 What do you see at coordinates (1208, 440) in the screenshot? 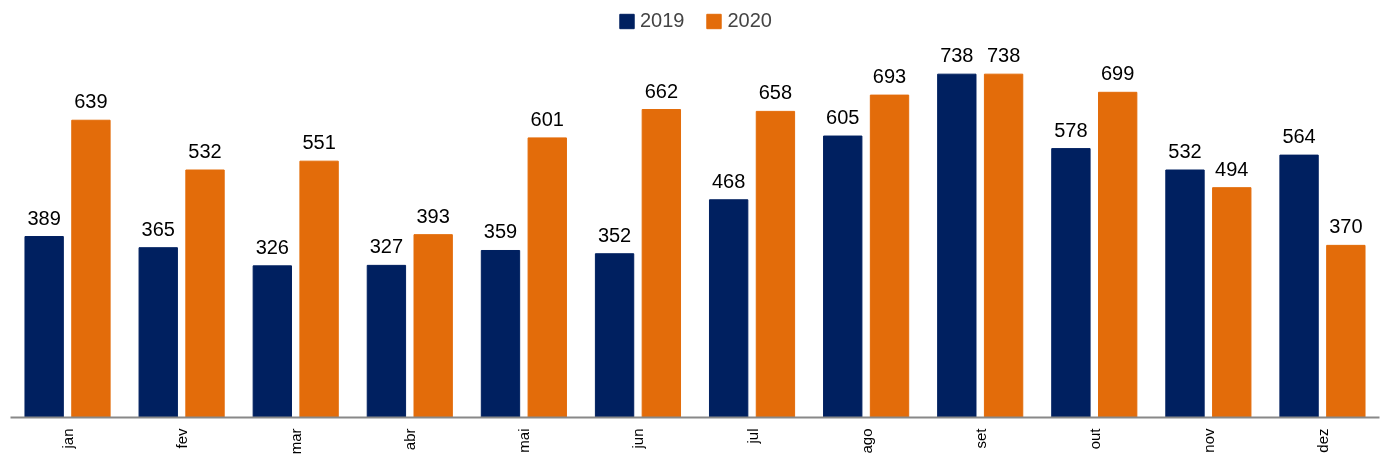
I see `x-tick-label: nov` at bounding box center [1208, 440].